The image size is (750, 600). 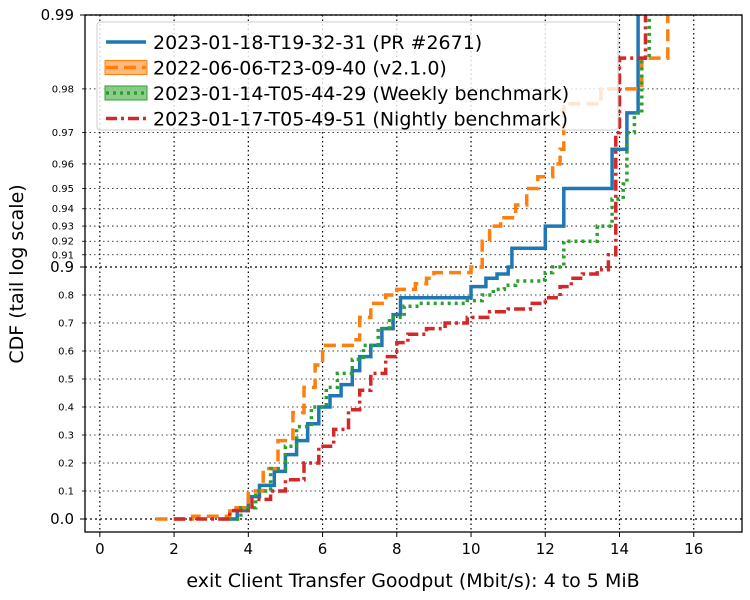 I want to click on legend-box, so click(x=357, y=76).